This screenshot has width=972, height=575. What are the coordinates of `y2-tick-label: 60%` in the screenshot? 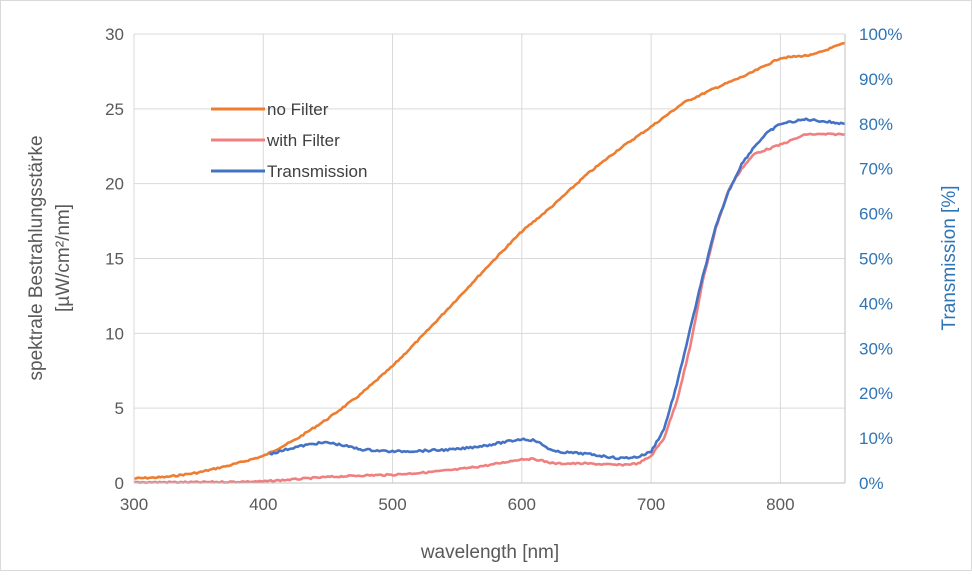 It's located at (876, 214).